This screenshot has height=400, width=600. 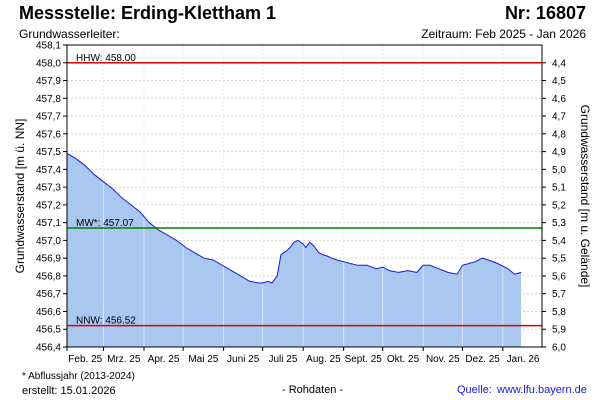 I want to click on x-tick-label: Dez. 25, so click(x=482, y=359).